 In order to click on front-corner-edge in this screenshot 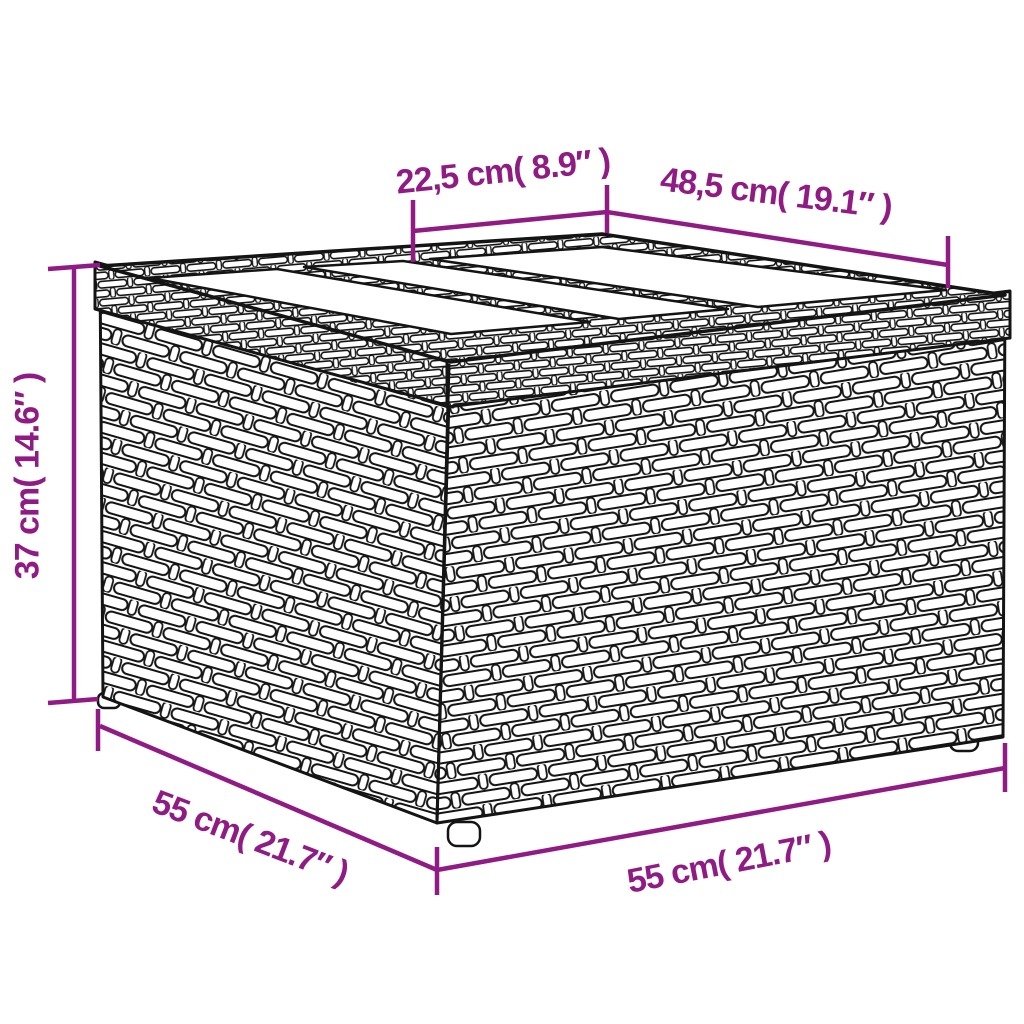, I will do `click(443, 592)`.